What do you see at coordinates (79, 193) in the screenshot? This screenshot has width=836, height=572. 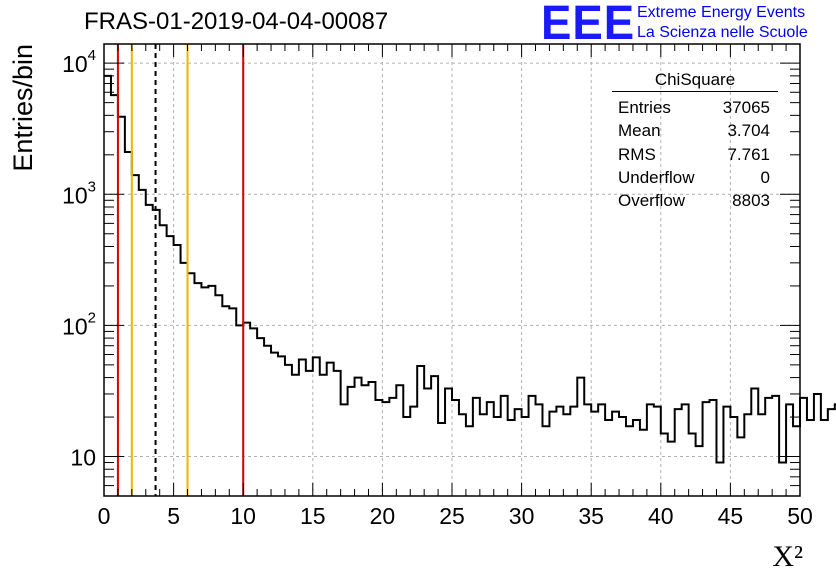 I see `y-tick-label: 103` at bounding box center [79, 193].